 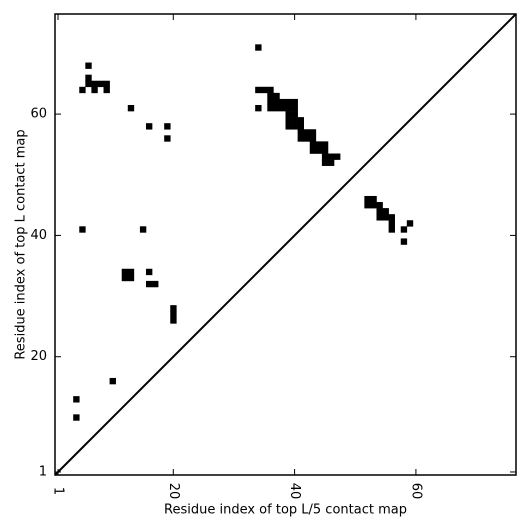 What do you see at coordinates (38, 356) in the screenshot?
I see `y-tick-label: 20` at bounding box center [38, 356].